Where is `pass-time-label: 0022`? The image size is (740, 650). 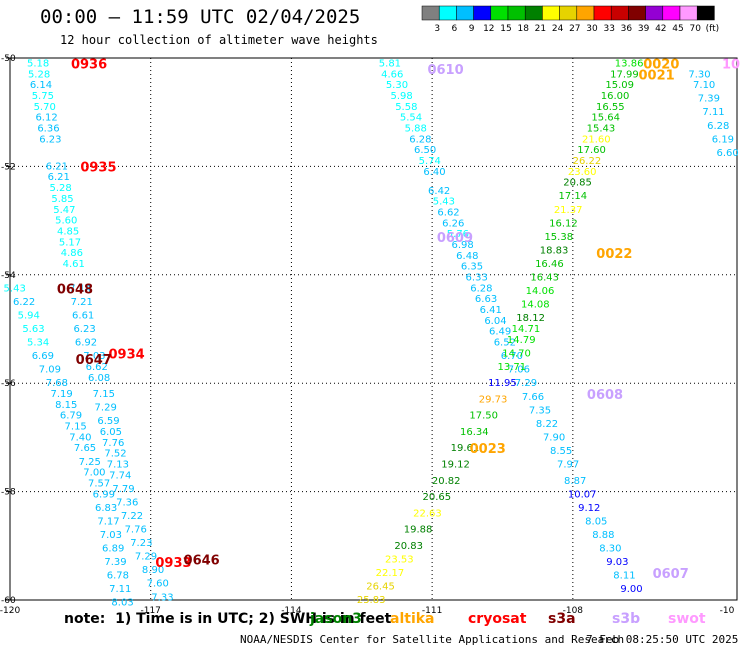
pass-time-label: 0022 is located at coordinates (614, 254).